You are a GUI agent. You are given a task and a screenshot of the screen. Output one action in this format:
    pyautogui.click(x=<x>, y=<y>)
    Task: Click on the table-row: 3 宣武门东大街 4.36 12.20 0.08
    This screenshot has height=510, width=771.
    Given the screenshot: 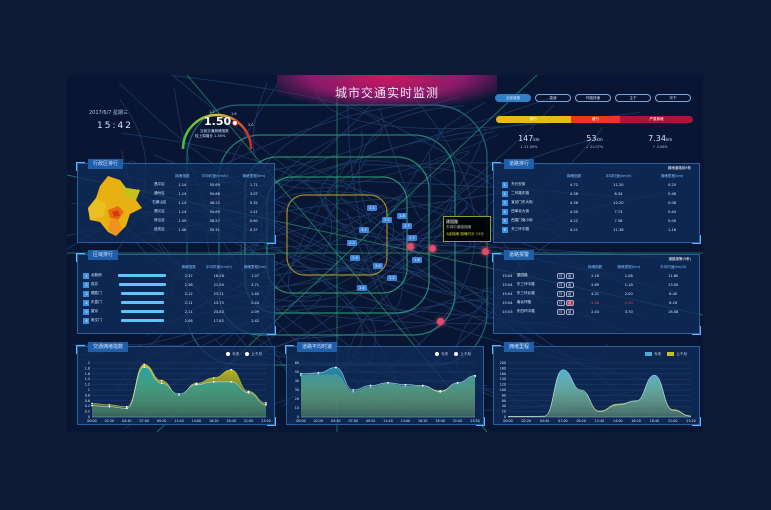 What is the action you would take?
    pyautogui.click(x=597, y=202)
    